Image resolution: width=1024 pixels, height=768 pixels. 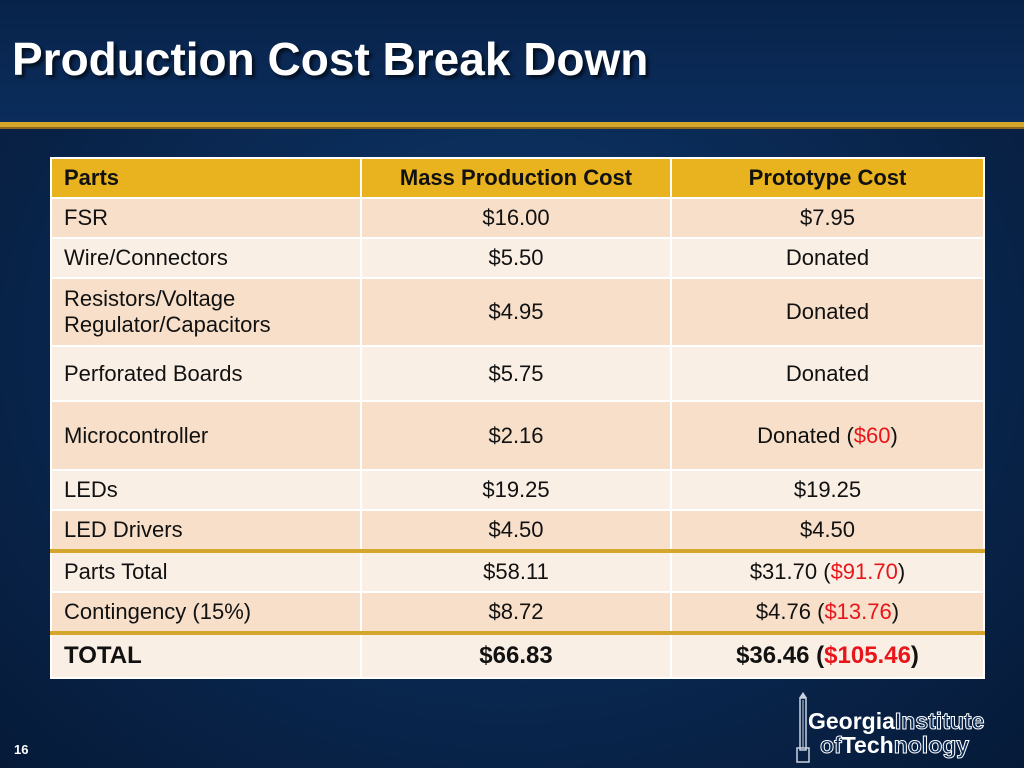 I want to click on part-cell: LED Drivers, so click(x=206, y=530).